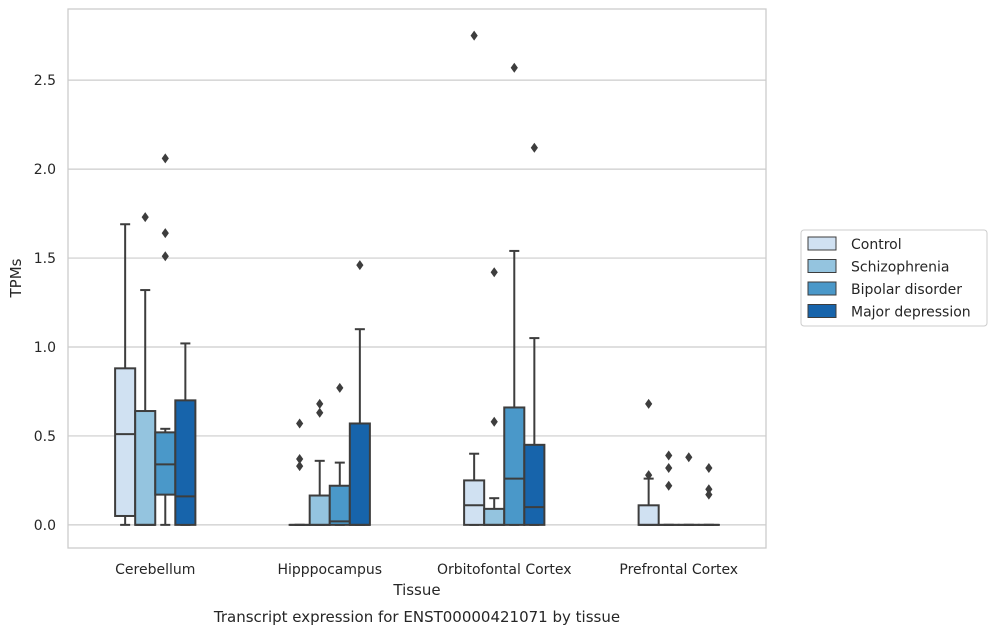  Describe the element at coordinates (329, 570) in the screenshot. I see `x-tick-label: Hipppocampus` at that location.